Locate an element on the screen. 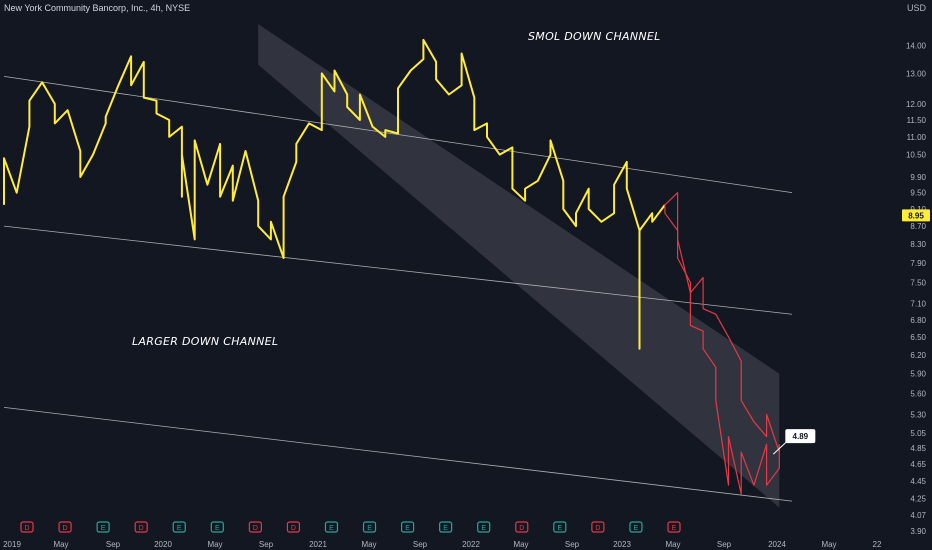 Image resolution: width=932 pixels, height=550 pixels. projection-line-upper is located at coordinates (722, 322).